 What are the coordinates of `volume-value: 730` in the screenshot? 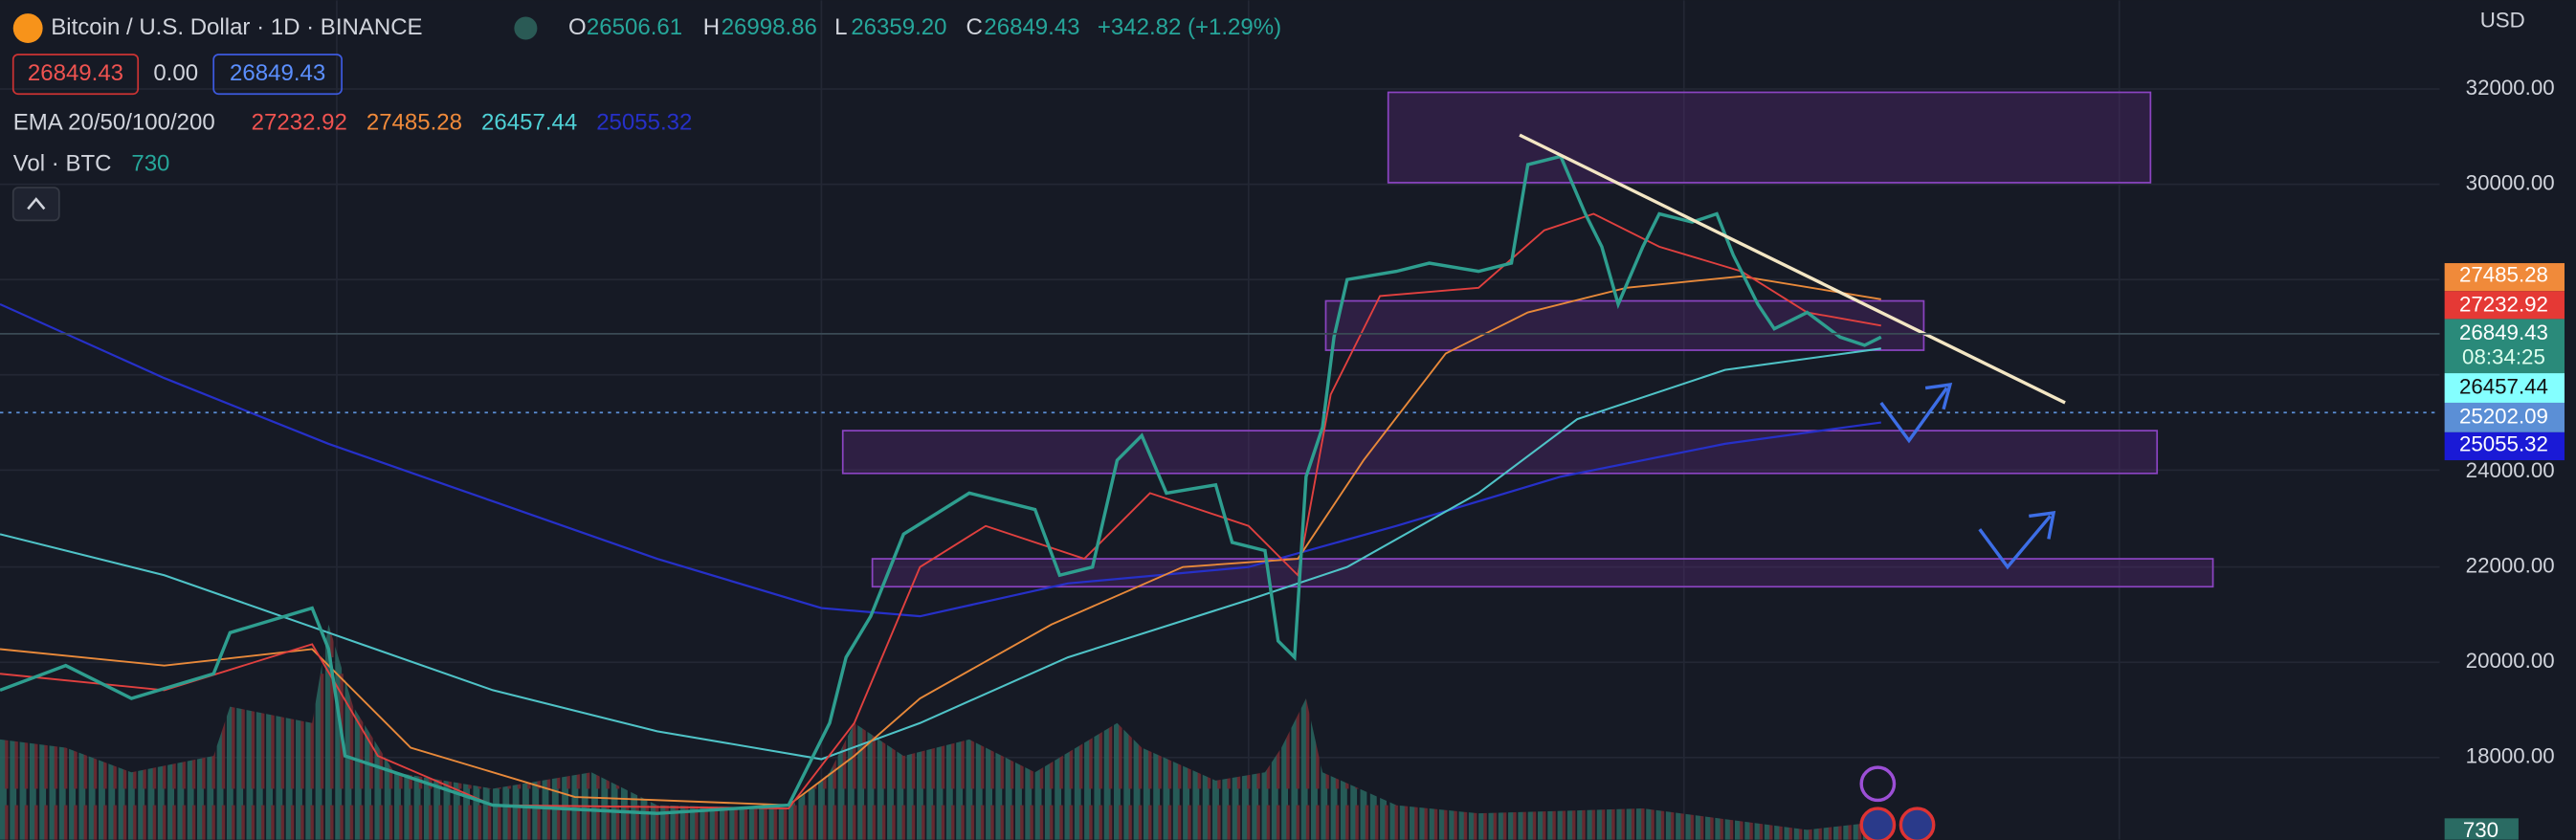 It's located at (150, 163).